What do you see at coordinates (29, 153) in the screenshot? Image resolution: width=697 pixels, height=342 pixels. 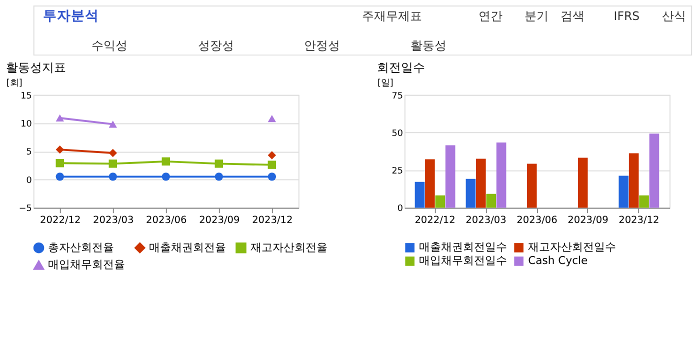 I see `y-tick-label: 5` at bounding box center [29, 153].